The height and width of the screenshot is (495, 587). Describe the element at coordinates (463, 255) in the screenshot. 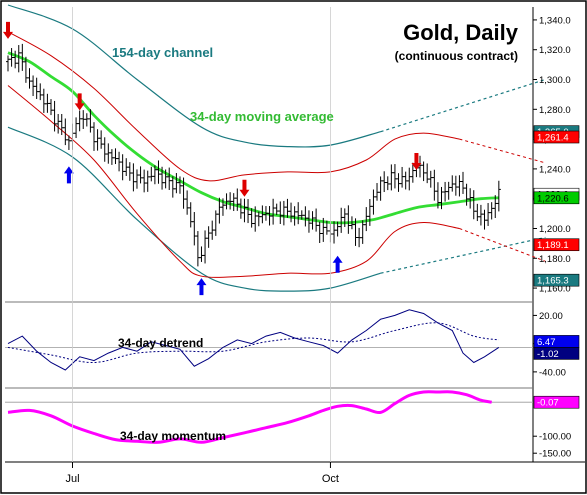

I see `channel-lower-projection` at that location.